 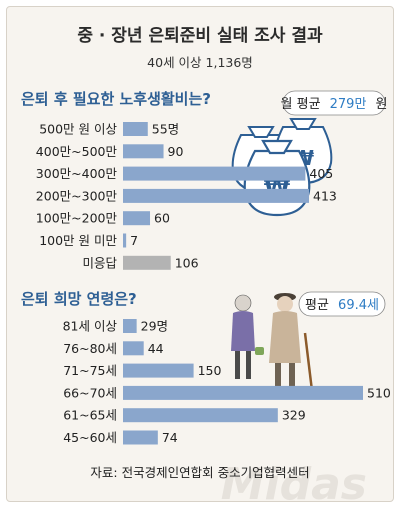 I want to click on chart2-annotation-label: 평균, so click(x=317, y=305).